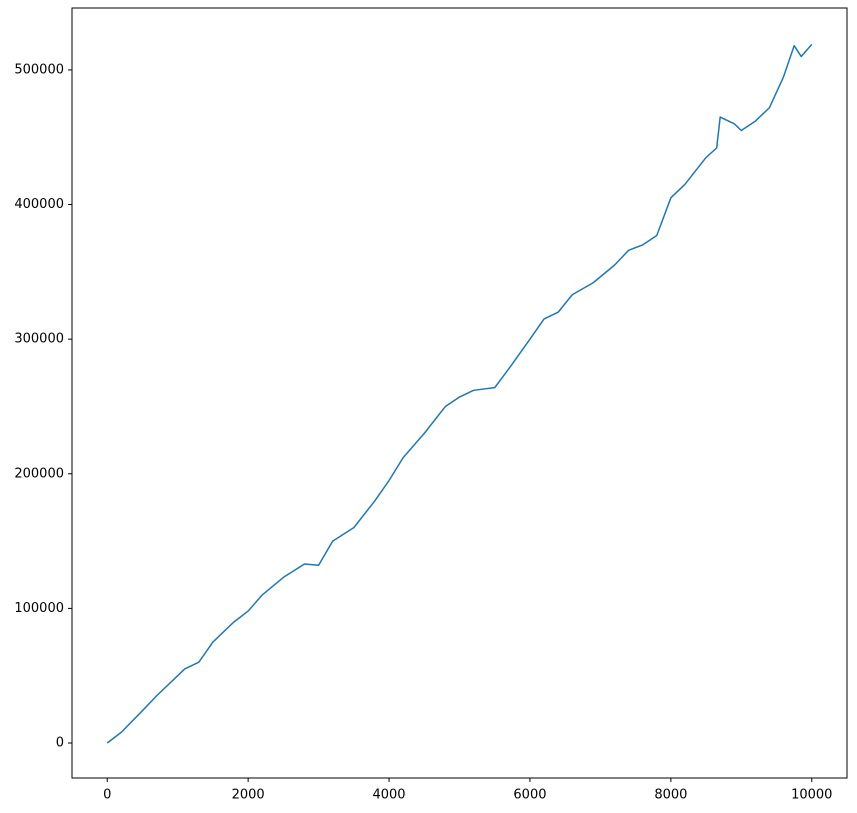 Image resolution: width=857 pixels, height=813 pixels. Describe the element at coordinates (39, 204) in the screenshot. I see `y-tick-label: 400000` at that location.